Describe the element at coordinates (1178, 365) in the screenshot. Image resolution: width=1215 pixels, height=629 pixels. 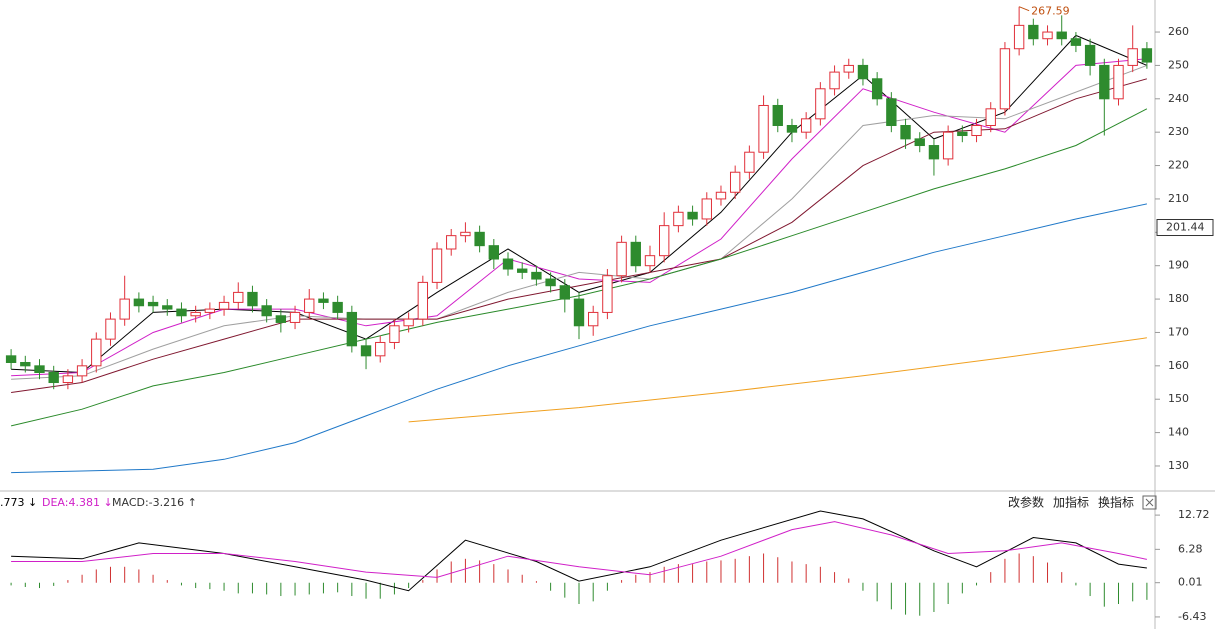
I see `y-tick-label: 160` at that location.